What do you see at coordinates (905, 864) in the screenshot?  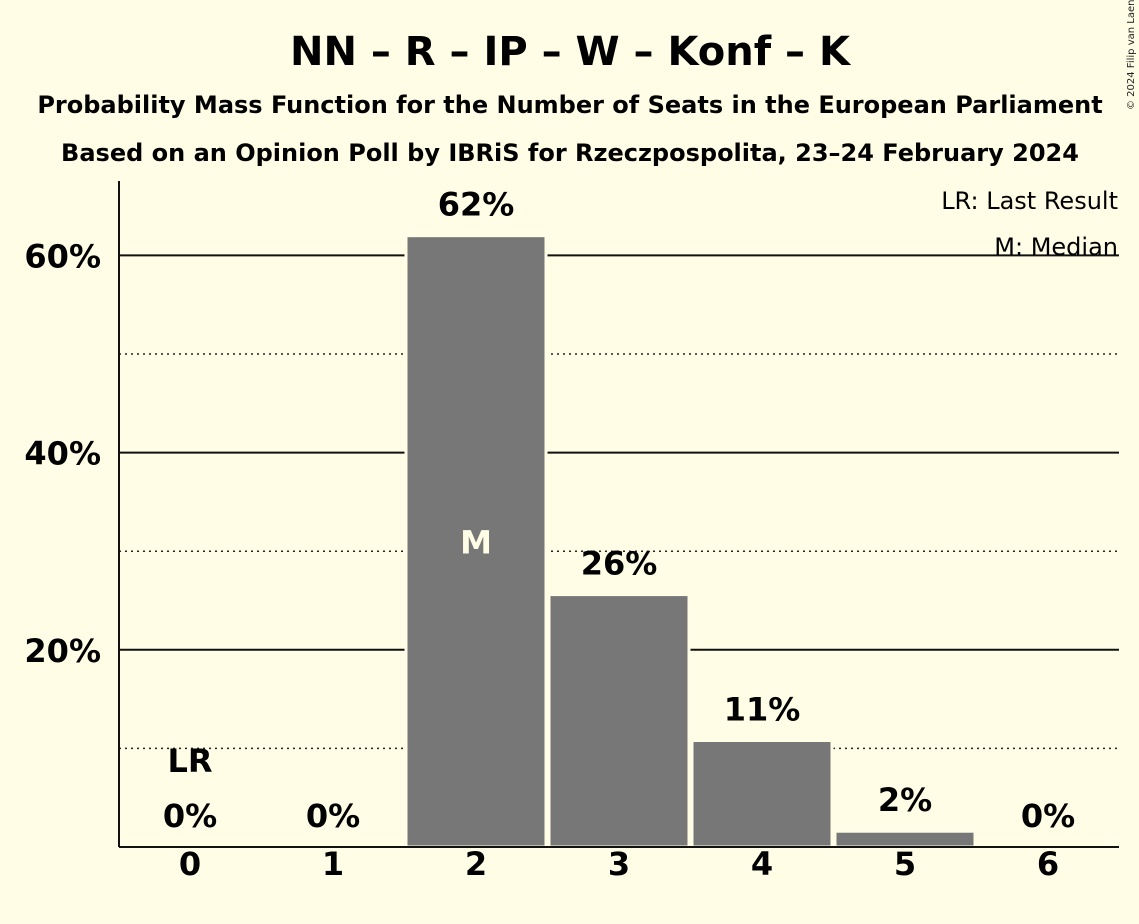 I see `x-tick-label: 5` at bounding box center [905, 864].